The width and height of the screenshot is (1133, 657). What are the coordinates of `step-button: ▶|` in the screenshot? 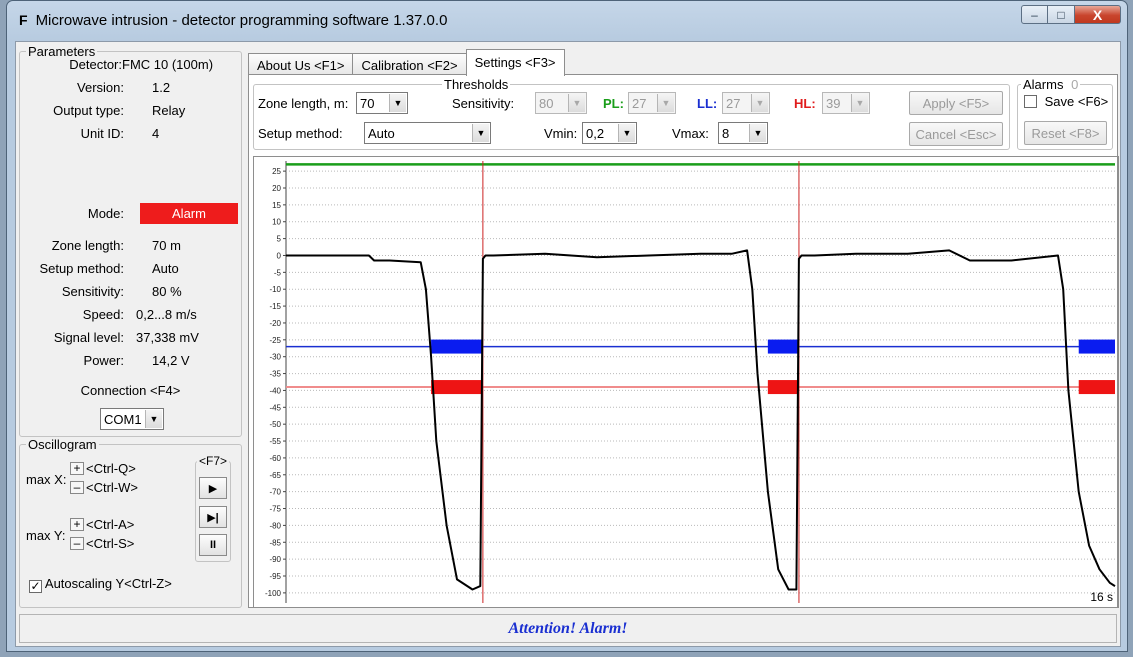 It's located at (213, 517).